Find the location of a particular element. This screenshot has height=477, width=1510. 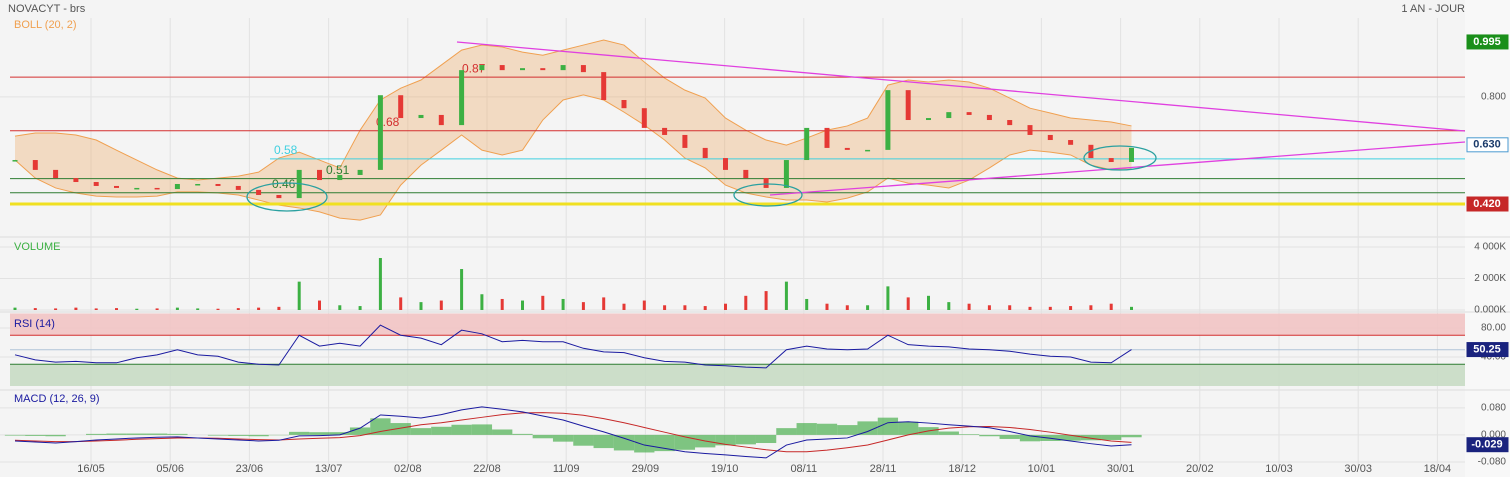

y-tick-label: 2 000K is located at coordinates (1490, 278).